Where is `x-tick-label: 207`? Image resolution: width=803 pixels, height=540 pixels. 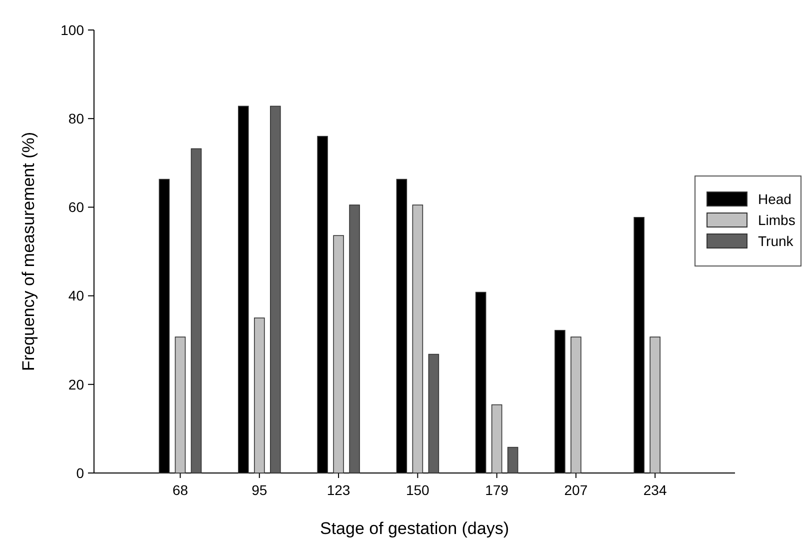 x-tick-label: 207 is located at coordinates (576, 490).